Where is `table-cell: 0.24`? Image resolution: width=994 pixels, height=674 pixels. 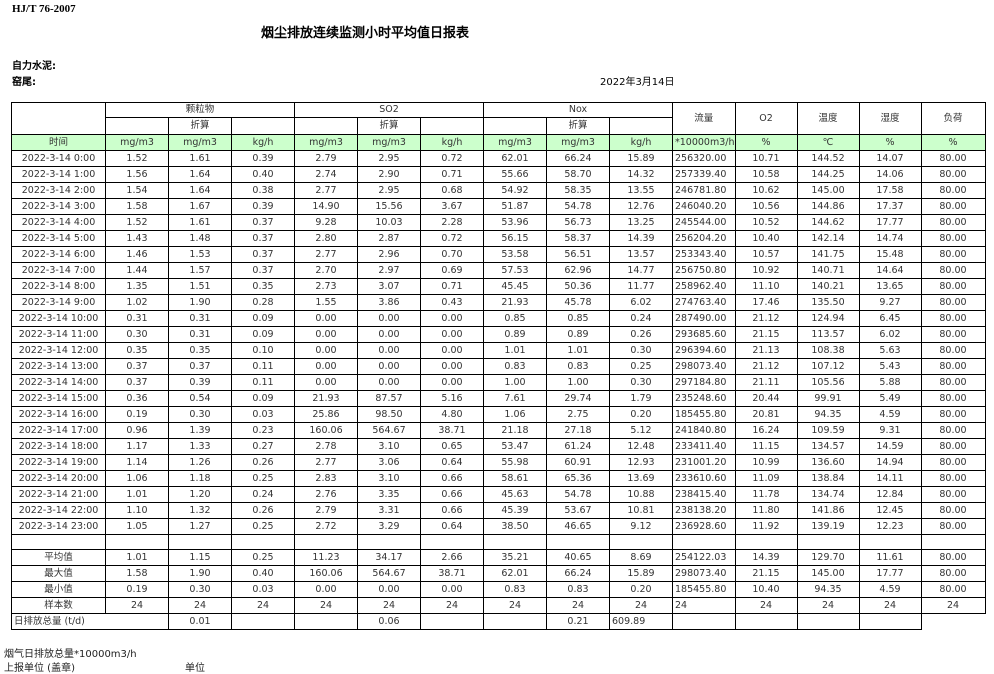 table-cell: 0.24 is located at coordinates (641, 318).